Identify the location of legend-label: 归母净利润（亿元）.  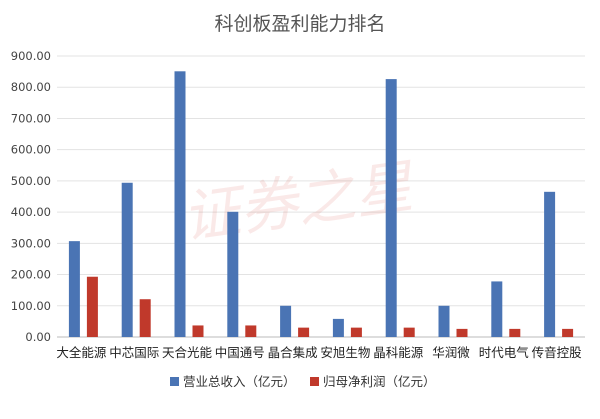
(379, 381).